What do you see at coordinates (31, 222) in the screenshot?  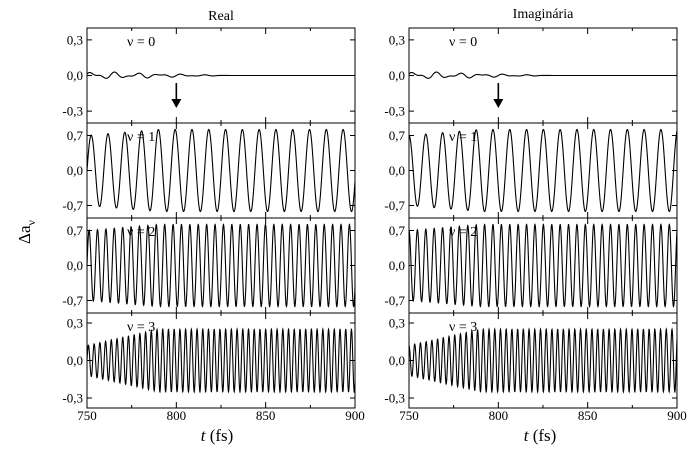 I see `y-axis-label-subscript: ν` at bounding box center [31, 222].